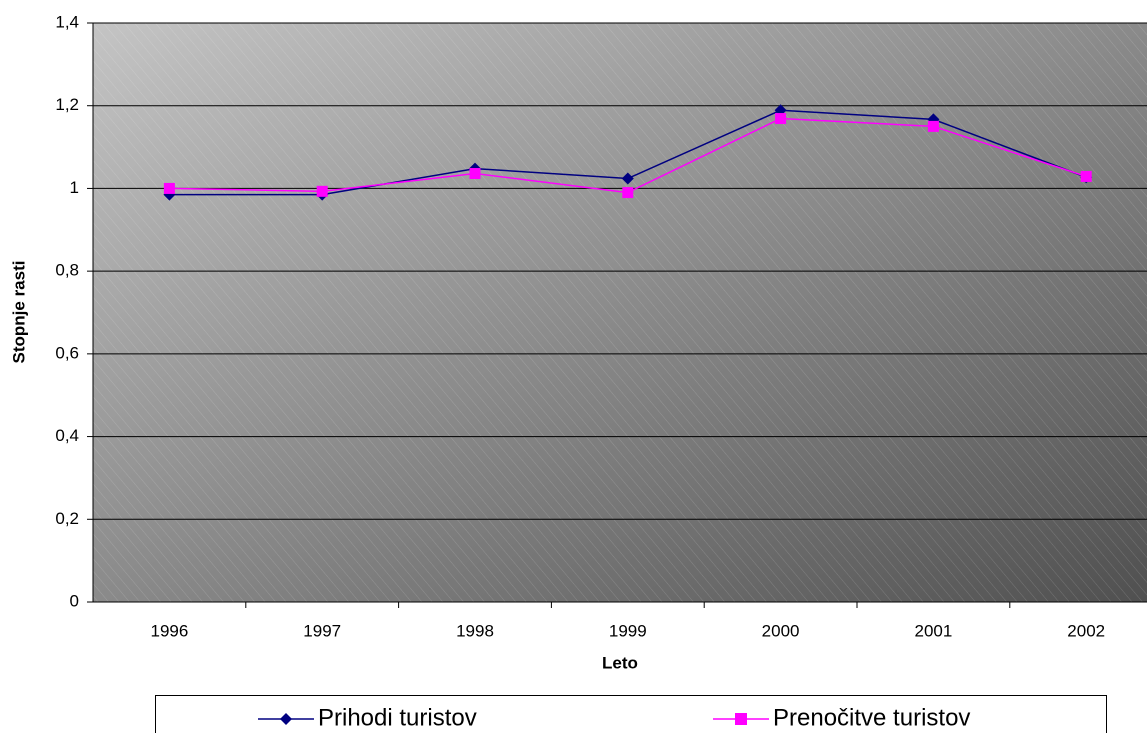  Describe the element at coordinates (631, 714) in the screenshot. I see `legend-box` at that location.